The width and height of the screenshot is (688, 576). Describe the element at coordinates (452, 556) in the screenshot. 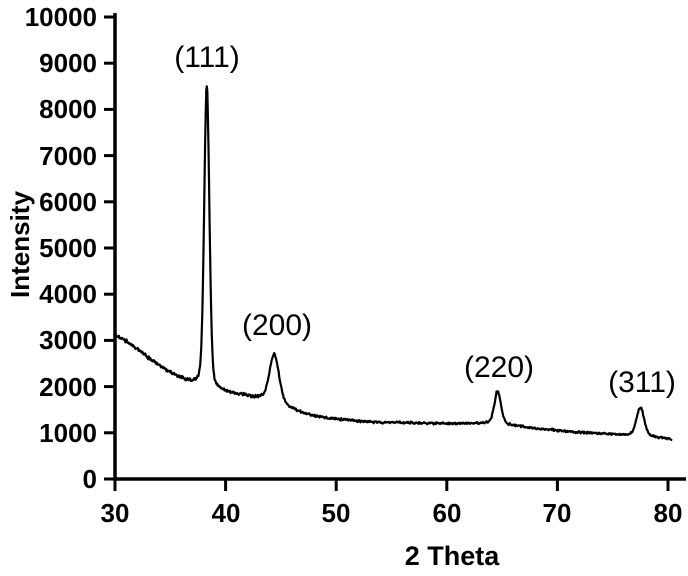

I see `x-axis-title: 2 Theta` at that location.